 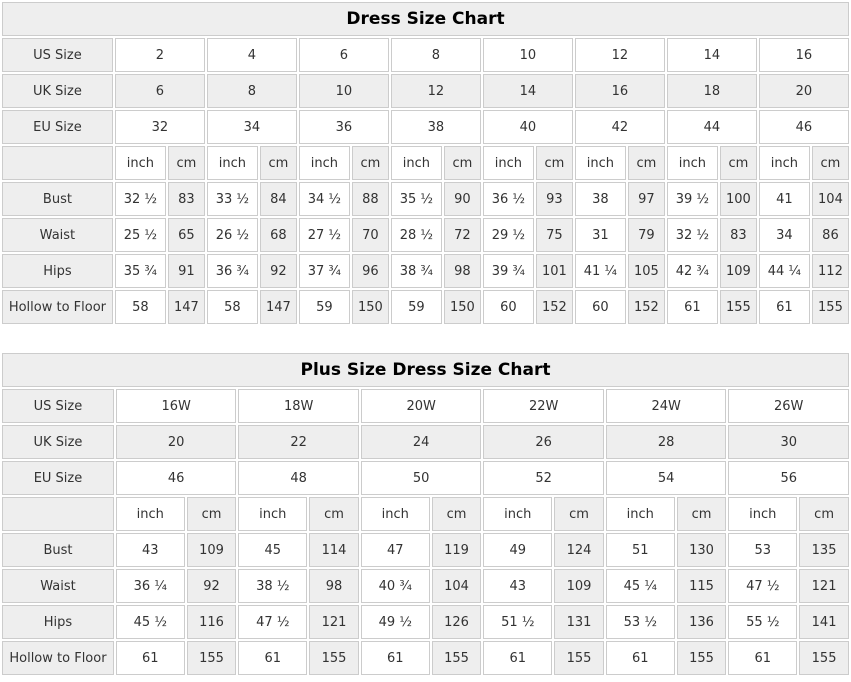 I want to click on measurement-inch-cell: 26 ½, so click(x=232, y=235).